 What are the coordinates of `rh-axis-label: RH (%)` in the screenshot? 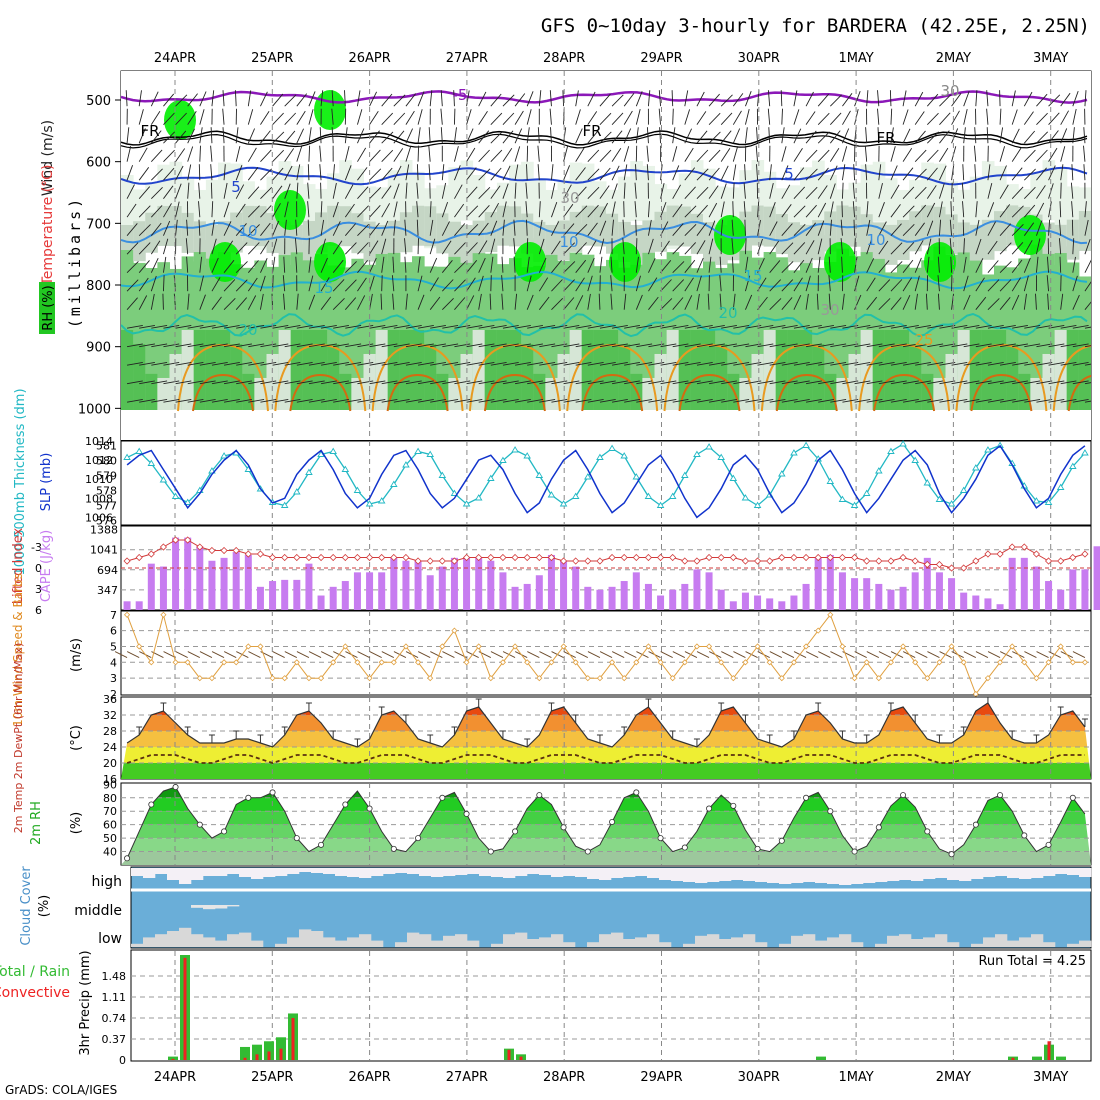 It's located at (48, 307).